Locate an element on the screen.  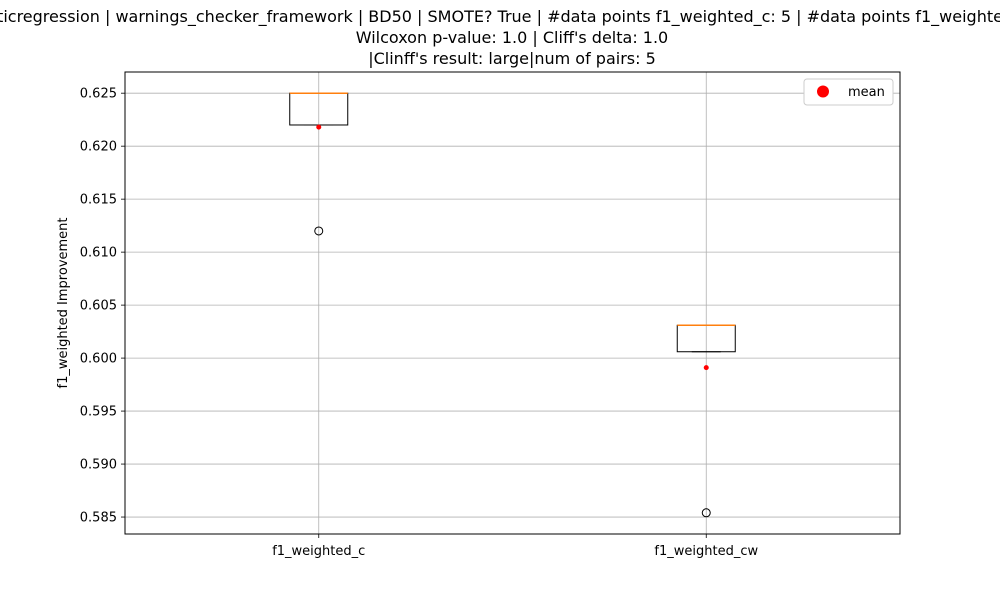
x-axis-ticks: f1_weighted_c f1_weighted_cw is located at coordinates (515, 546).